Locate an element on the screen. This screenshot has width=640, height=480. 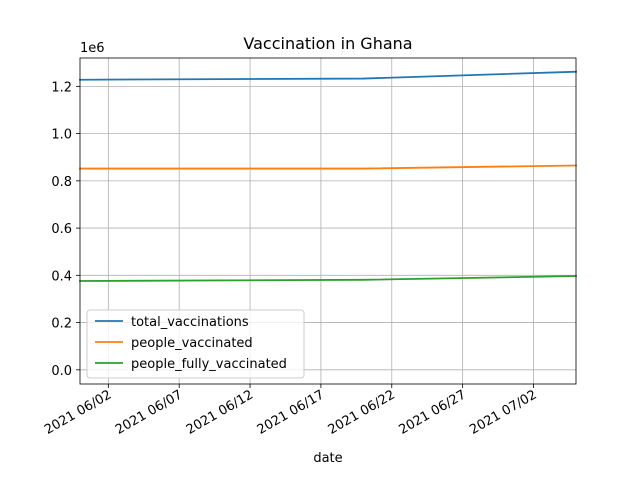
series-line-people-fully-vaccinated is located at coordinates (328, 278).